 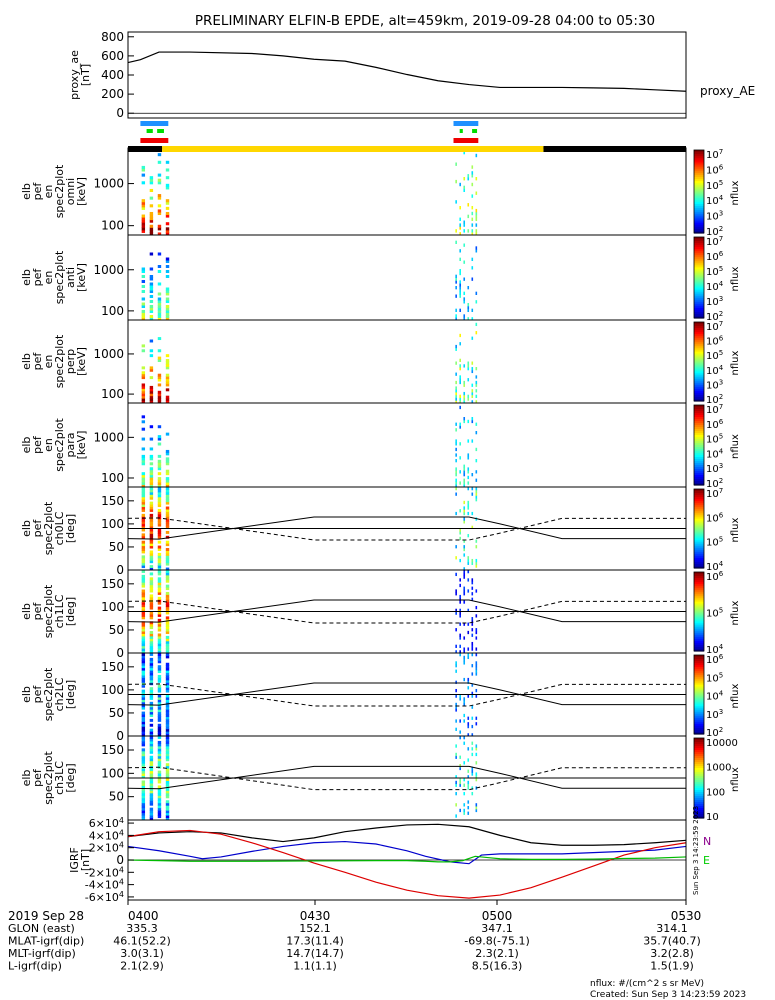 I want to click on status-bar-green, so click(x=475, y=131).